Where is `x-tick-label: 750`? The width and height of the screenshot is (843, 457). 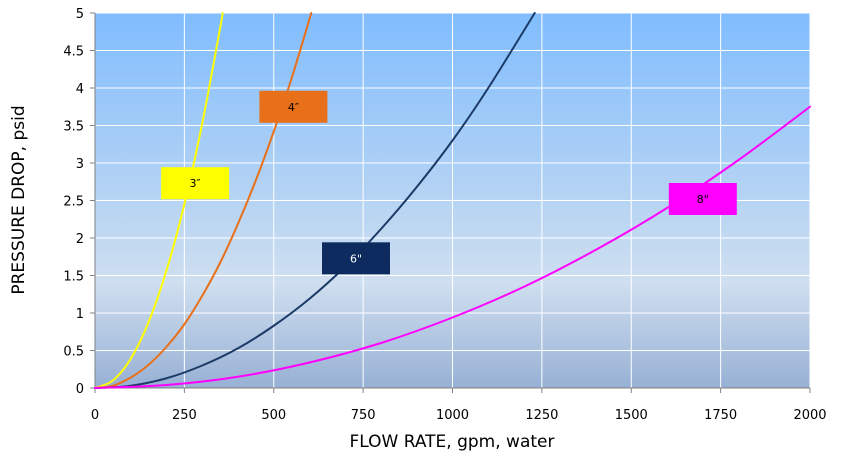 x-tick-label: 750 is located at coordinates (363, 415).